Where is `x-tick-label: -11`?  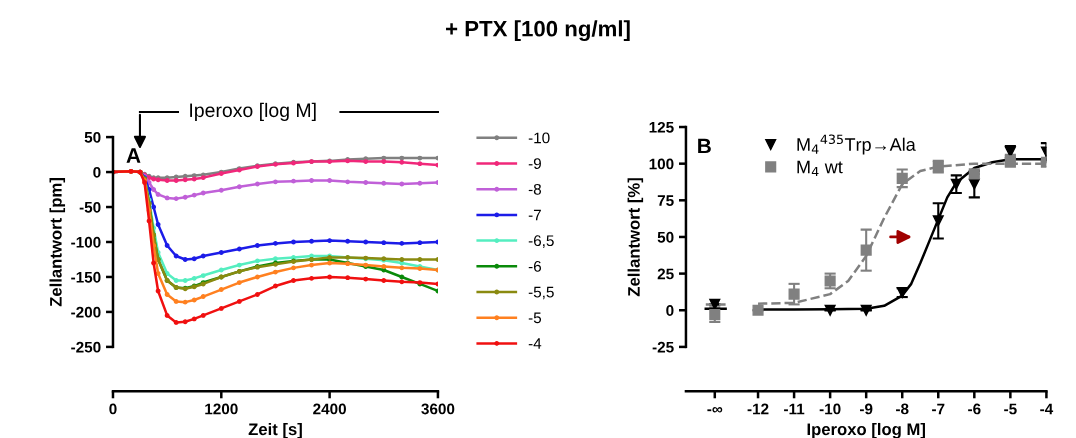
x-tick-label: -11 is located at coordinates (794, 409).